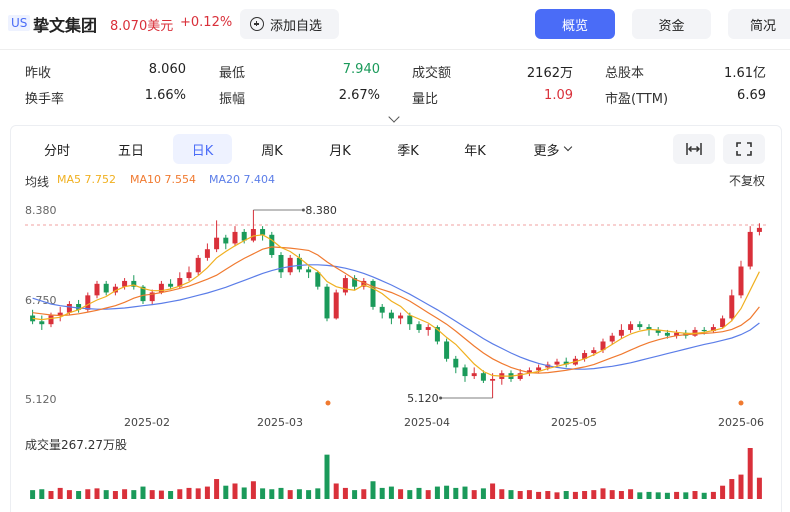 The image size is (790, 512). Describe the element at coordinates (56, 151) in the screenshot. I see `period-tab-intraday: 分时` at that location.